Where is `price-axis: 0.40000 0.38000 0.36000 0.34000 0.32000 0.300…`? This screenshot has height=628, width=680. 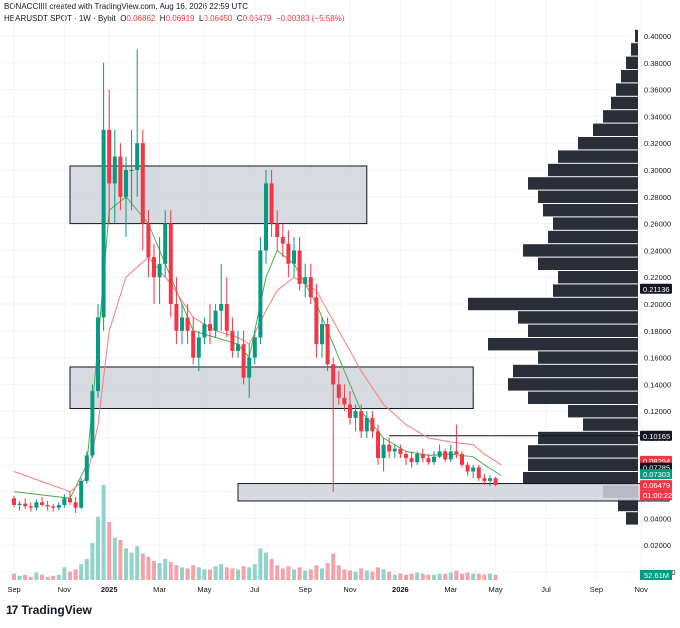 price-axis: 0.40000 0.38000 0.36000 0.34000 0.32000 0.300… is located at coordinates (660, 304).